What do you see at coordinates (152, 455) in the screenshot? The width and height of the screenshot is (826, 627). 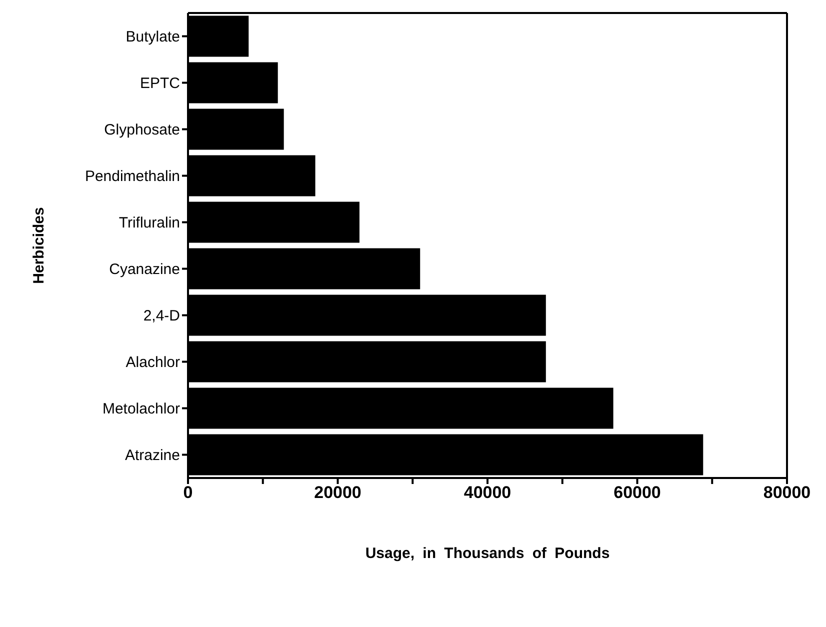 I see `y-tick-label: Atrazine` at bounding box center [152, 455].